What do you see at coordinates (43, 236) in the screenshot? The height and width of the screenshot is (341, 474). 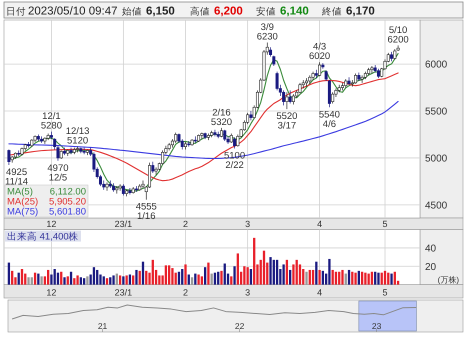 I see `annotation: 出来高 41,400株` at bounding box center [43, 236].